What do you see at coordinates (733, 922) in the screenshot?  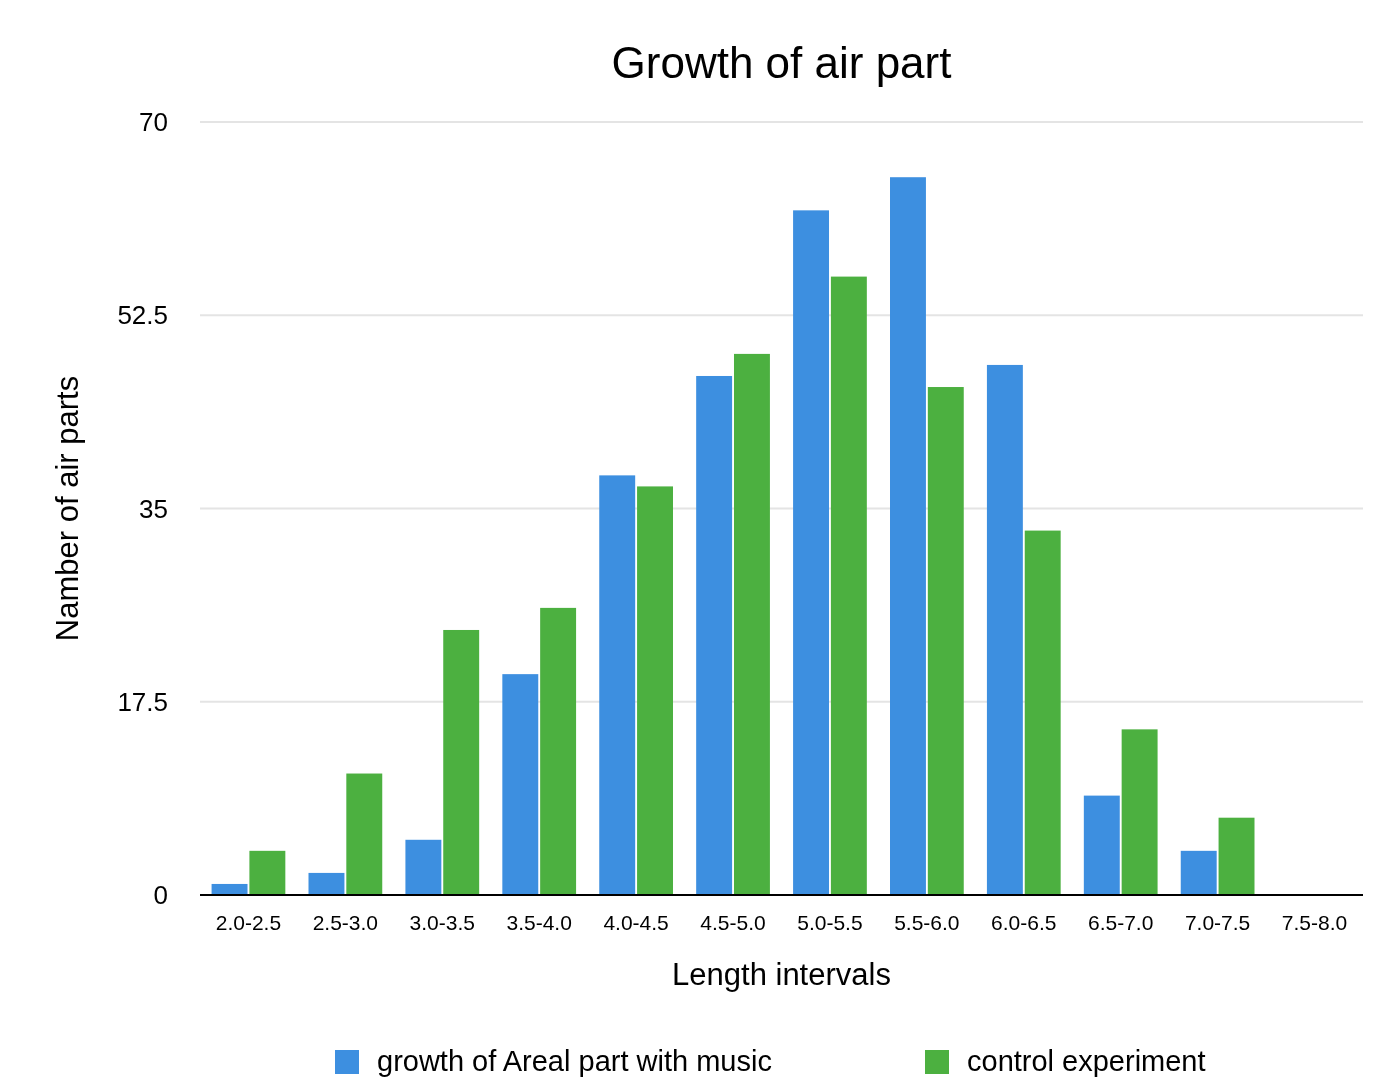 I see `x-tick-label: 4.5-5.0` at bounding box center [733, 922].